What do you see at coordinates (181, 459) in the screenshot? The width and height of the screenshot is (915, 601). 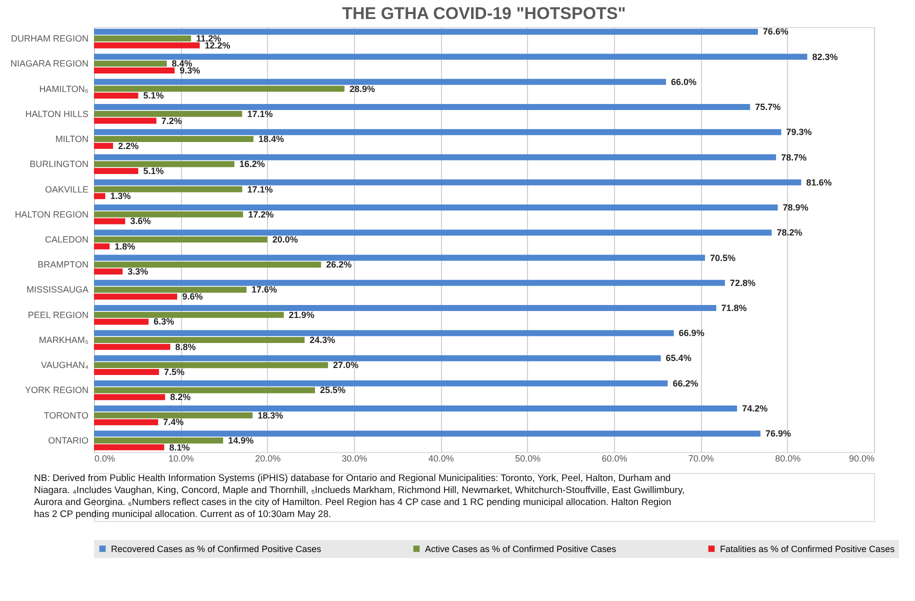 I see `x-tick-label: 10.0%` at bounding box center [181, 459].